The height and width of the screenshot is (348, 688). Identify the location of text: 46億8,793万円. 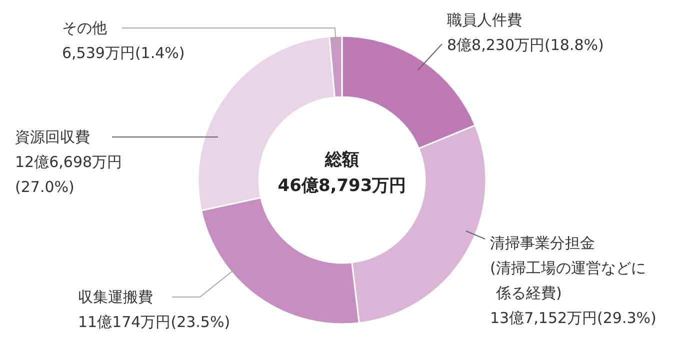
(342, 186).